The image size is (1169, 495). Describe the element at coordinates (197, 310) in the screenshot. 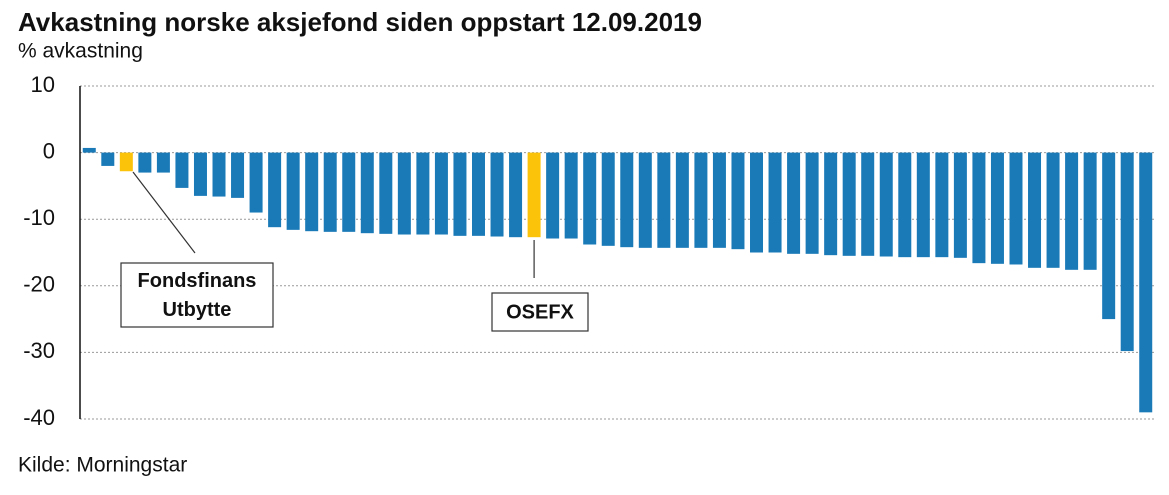

I see `annotation-text: Utbytte` at that location.